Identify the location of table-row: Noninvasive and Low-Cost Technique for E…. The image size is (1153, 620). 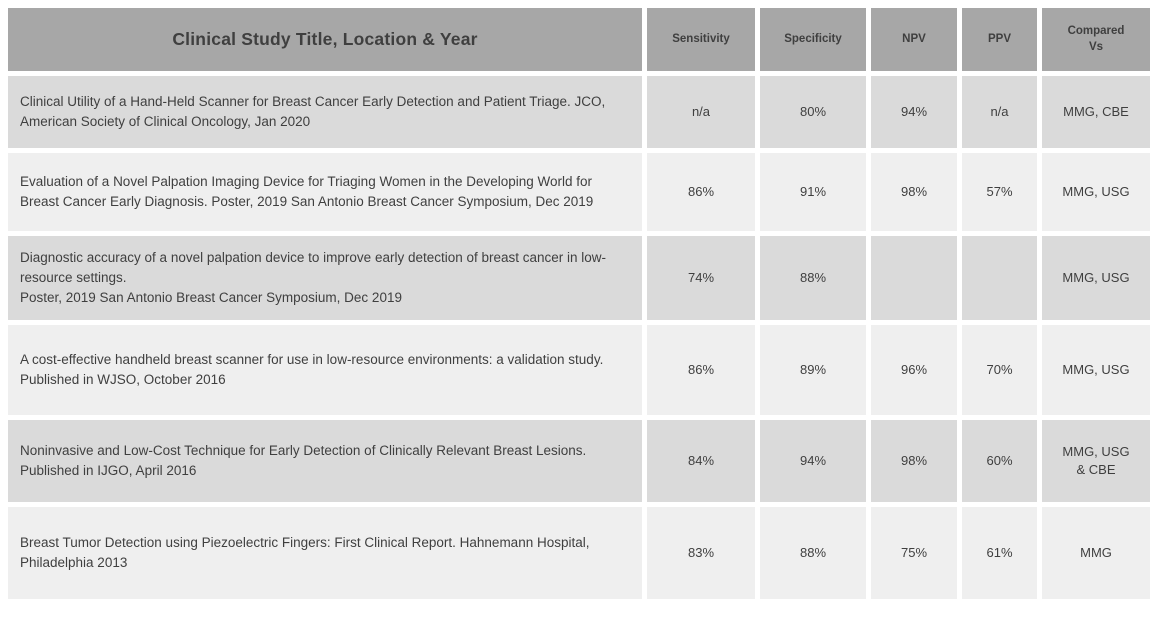
(580, 461).